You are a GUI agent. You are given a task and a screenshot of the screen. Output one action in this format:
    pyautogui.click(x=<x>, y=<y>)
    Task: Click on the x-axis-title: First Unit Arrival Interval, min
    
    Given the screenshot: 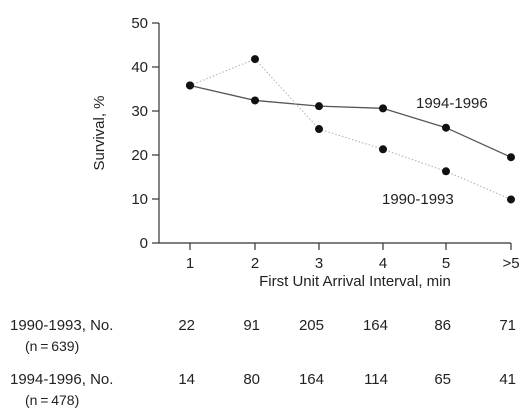 What is the action you would take?
    pyautogui.click(x=355, y=281)
    